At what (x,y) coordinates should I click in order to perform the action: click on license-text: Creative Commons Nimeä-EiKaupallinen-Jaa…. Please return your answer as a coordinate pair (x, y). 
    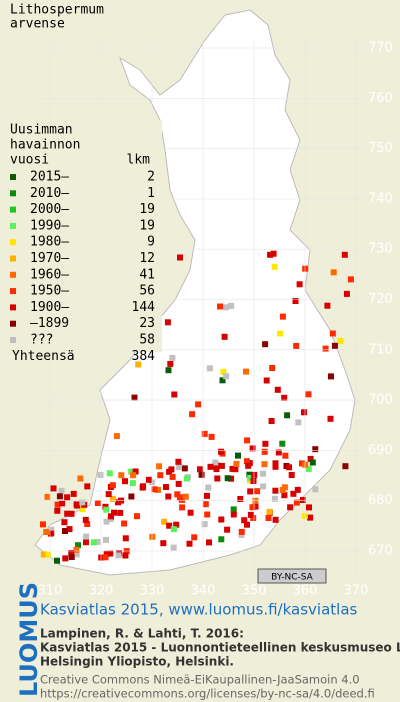
    Looking at the image, I should click on (200, 680).